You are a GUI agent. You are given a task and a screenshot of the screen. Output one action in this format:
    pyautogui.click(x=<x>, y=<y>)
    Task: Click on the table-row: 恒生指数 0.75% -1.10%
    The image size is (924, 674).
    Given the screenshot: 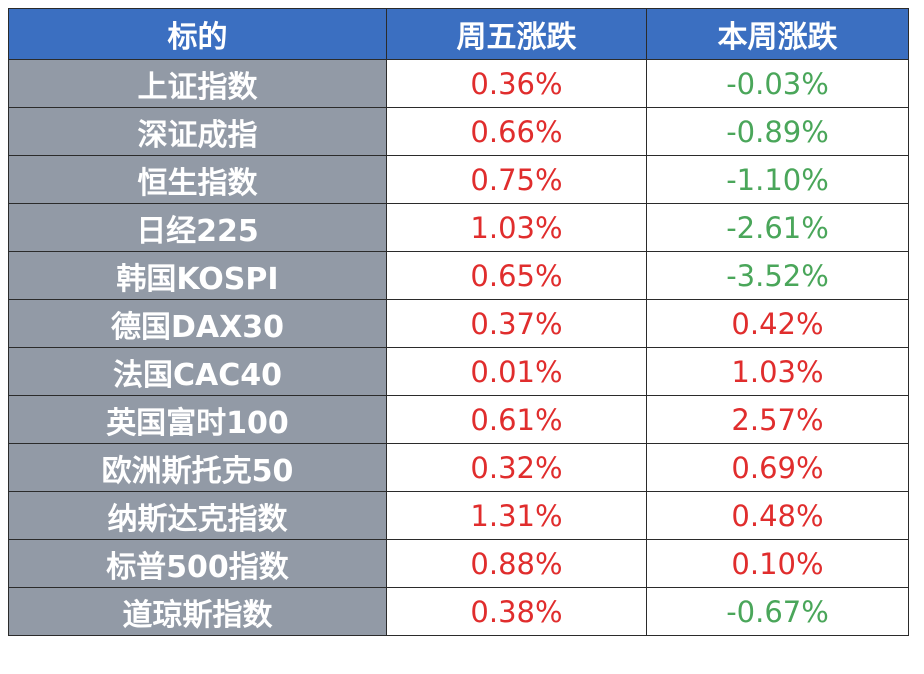 What is the action you would take?
    pyautogui.click(x=458, y=179)
    